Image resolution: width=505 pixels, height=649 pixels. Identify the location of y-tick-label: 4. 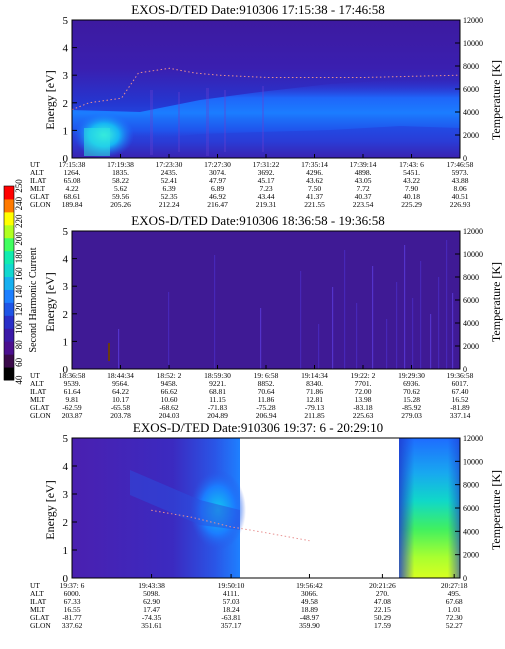
(66, 467).